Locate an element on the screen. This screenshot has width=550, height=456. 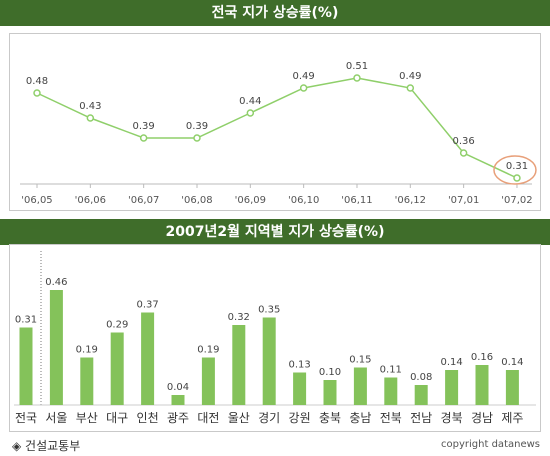
x-tick-label: 경북 is located at coordinates (452, 418).